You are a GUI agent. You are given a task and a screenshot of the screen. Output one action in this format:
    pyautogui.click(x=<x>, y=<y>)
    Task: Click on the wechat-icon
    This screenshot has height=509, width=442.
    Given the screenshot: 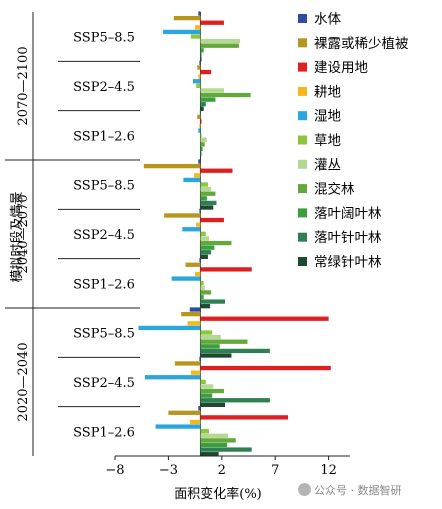 What is the action you would take?
    pyautogui.click(x=304, y=489)
    